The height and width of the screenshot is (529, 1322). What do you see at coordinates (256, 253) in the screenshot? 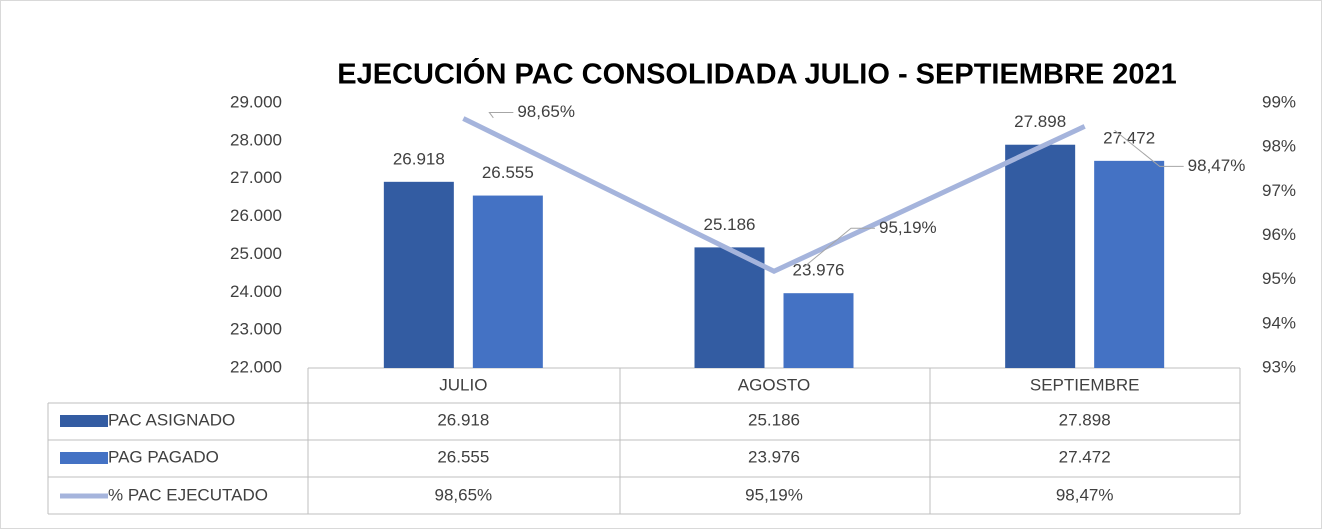
I see `y-tick-label: 25.000` at bounding box center [256, 253].